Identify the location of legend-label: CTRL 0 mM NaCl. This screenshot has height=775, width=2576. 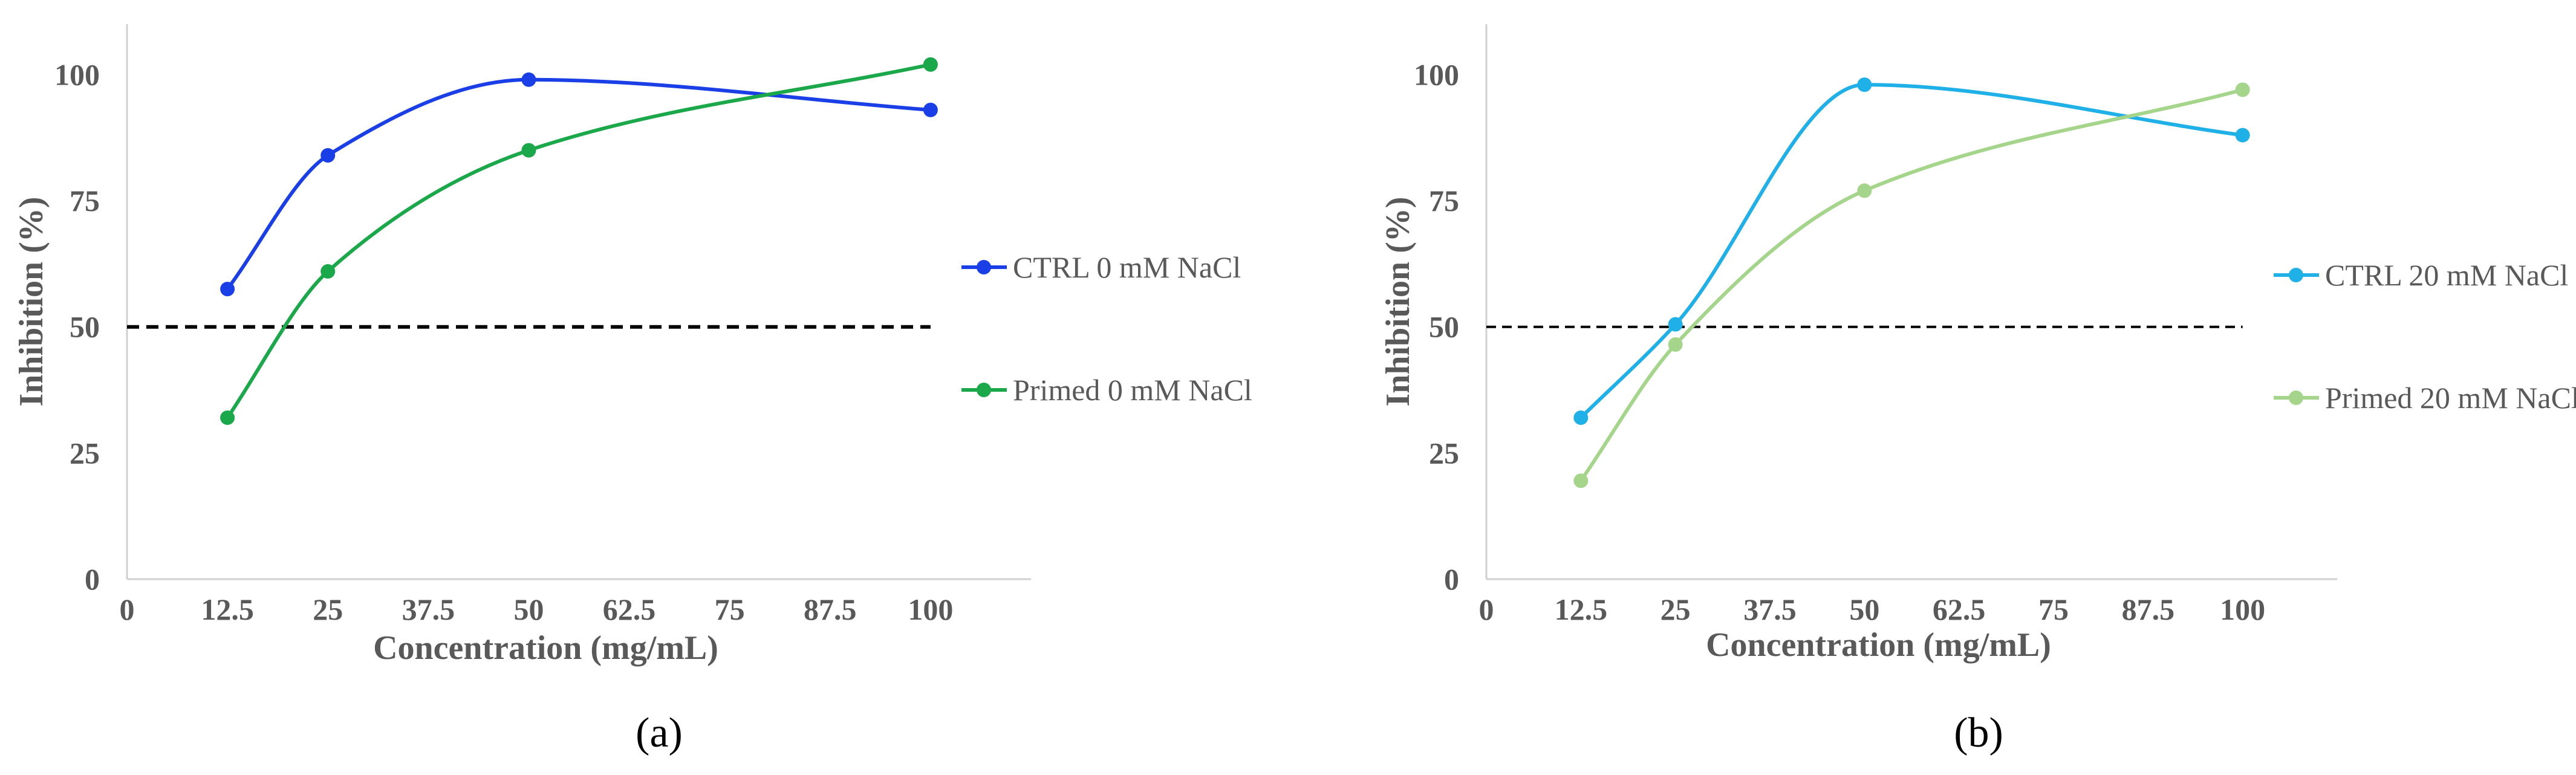
(1127, 267).